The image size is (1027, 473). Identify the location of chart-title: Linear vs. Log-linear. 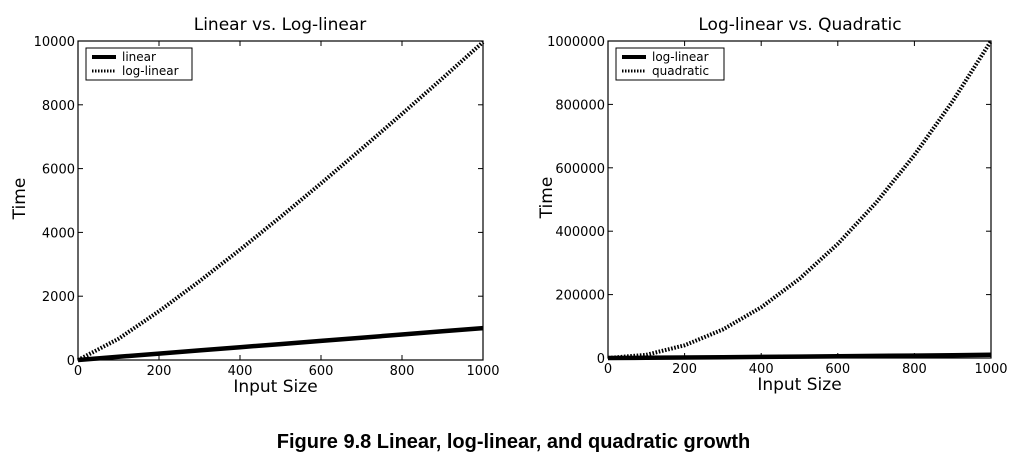
(280, 25).